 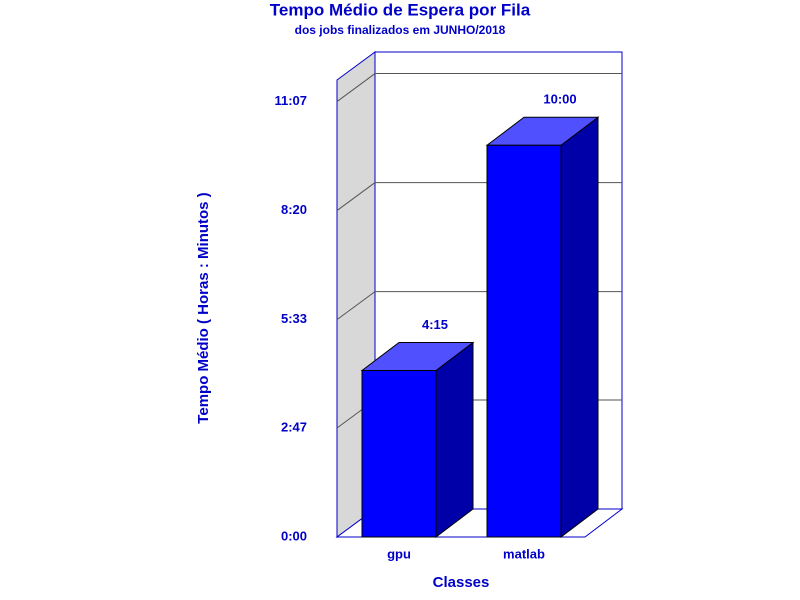 What do you see at coordinates (203, 307) in the screenshot?
I see `y-axis-label: Tempo Médio ( Horas : Minutos )` at bounding box center [203, 307].